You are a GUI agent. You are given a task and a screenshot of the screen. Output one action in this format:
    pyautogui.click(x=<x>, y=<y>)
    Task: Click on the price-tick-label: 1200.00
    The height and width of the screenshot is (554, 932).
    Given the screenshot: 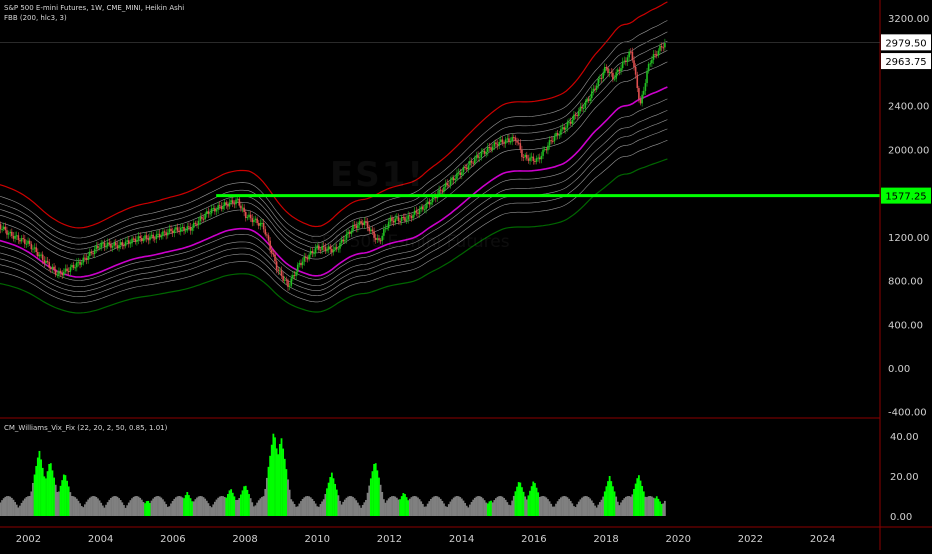 What is the action you would take?
    pyautogui.click(x=908, y=238)
    